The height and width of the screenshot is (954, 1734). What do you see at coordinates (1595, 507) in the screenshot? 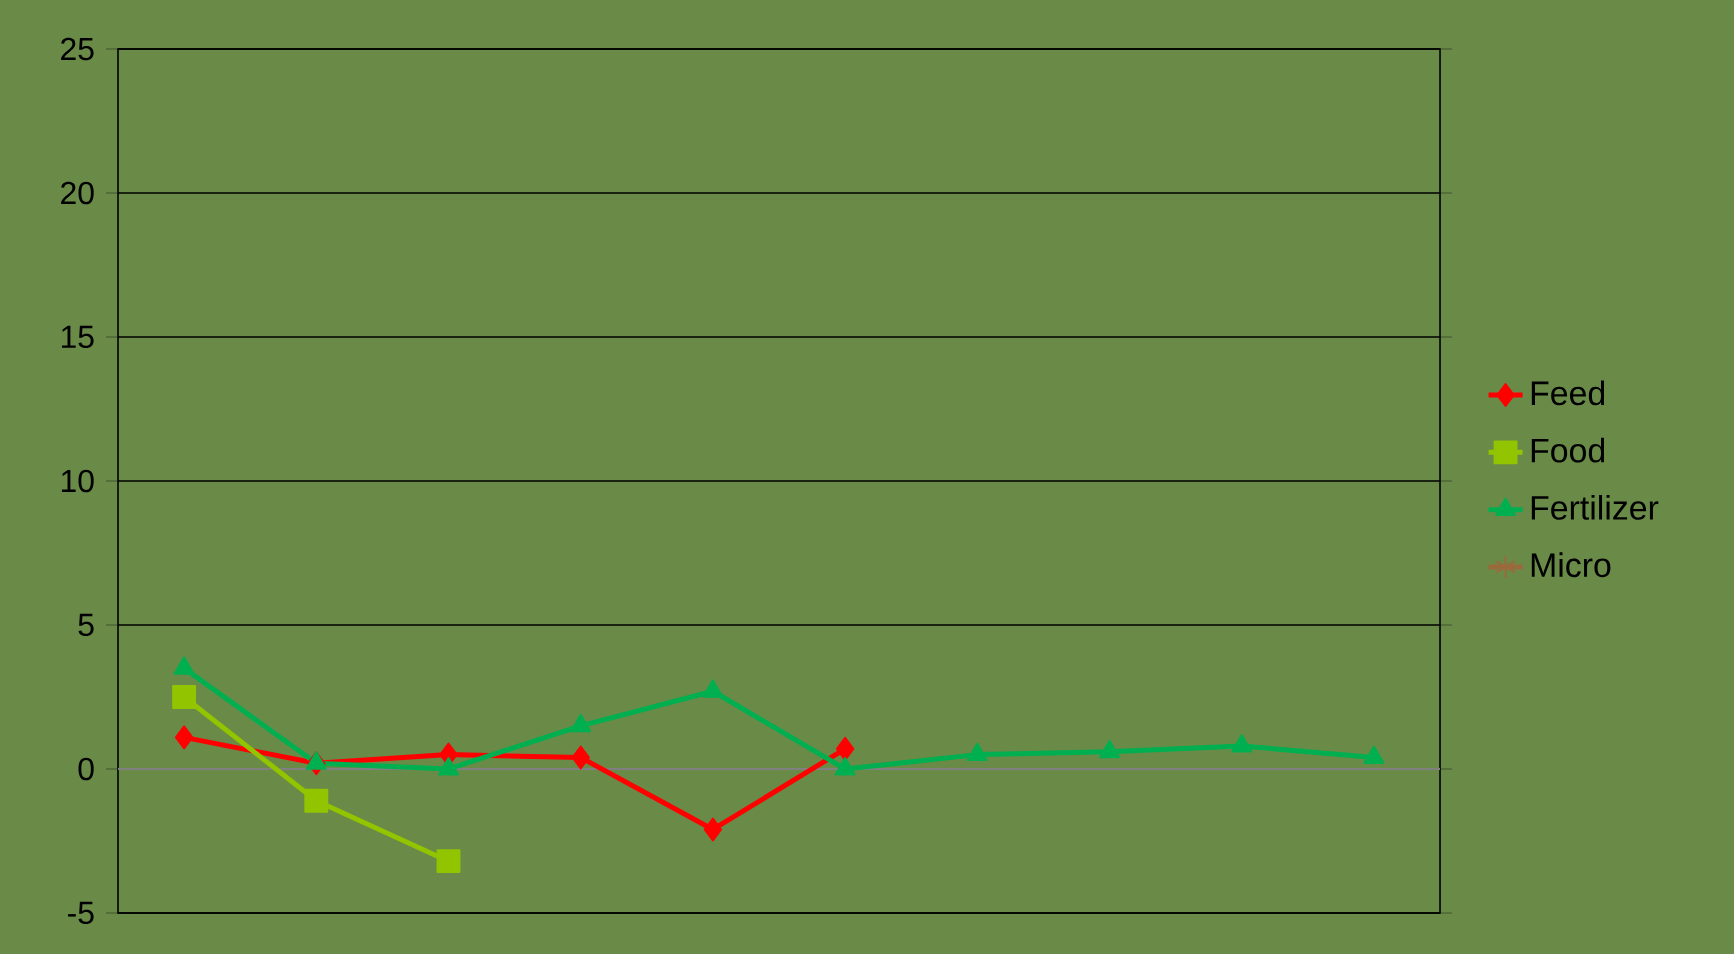
I see `legend-label: Fertilizer` at bounding box center [1595, 507].